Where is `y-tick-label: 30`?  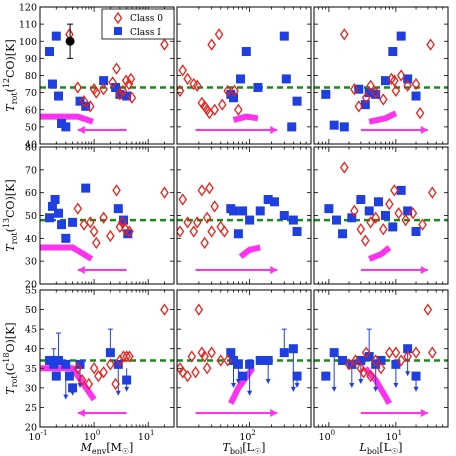
y-tick-label: 30 is located at coordinates (31, 262).